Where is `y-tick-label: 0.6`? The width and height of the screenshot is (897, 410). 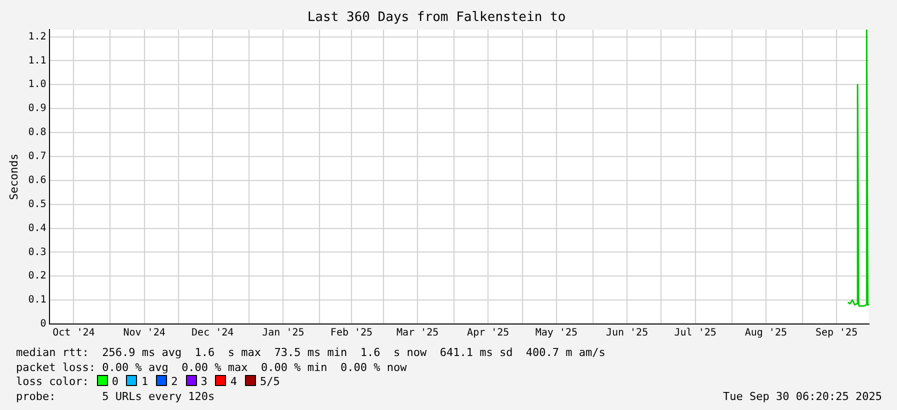 y-tick-label: 0.6 is located at coordinates (37, 180).